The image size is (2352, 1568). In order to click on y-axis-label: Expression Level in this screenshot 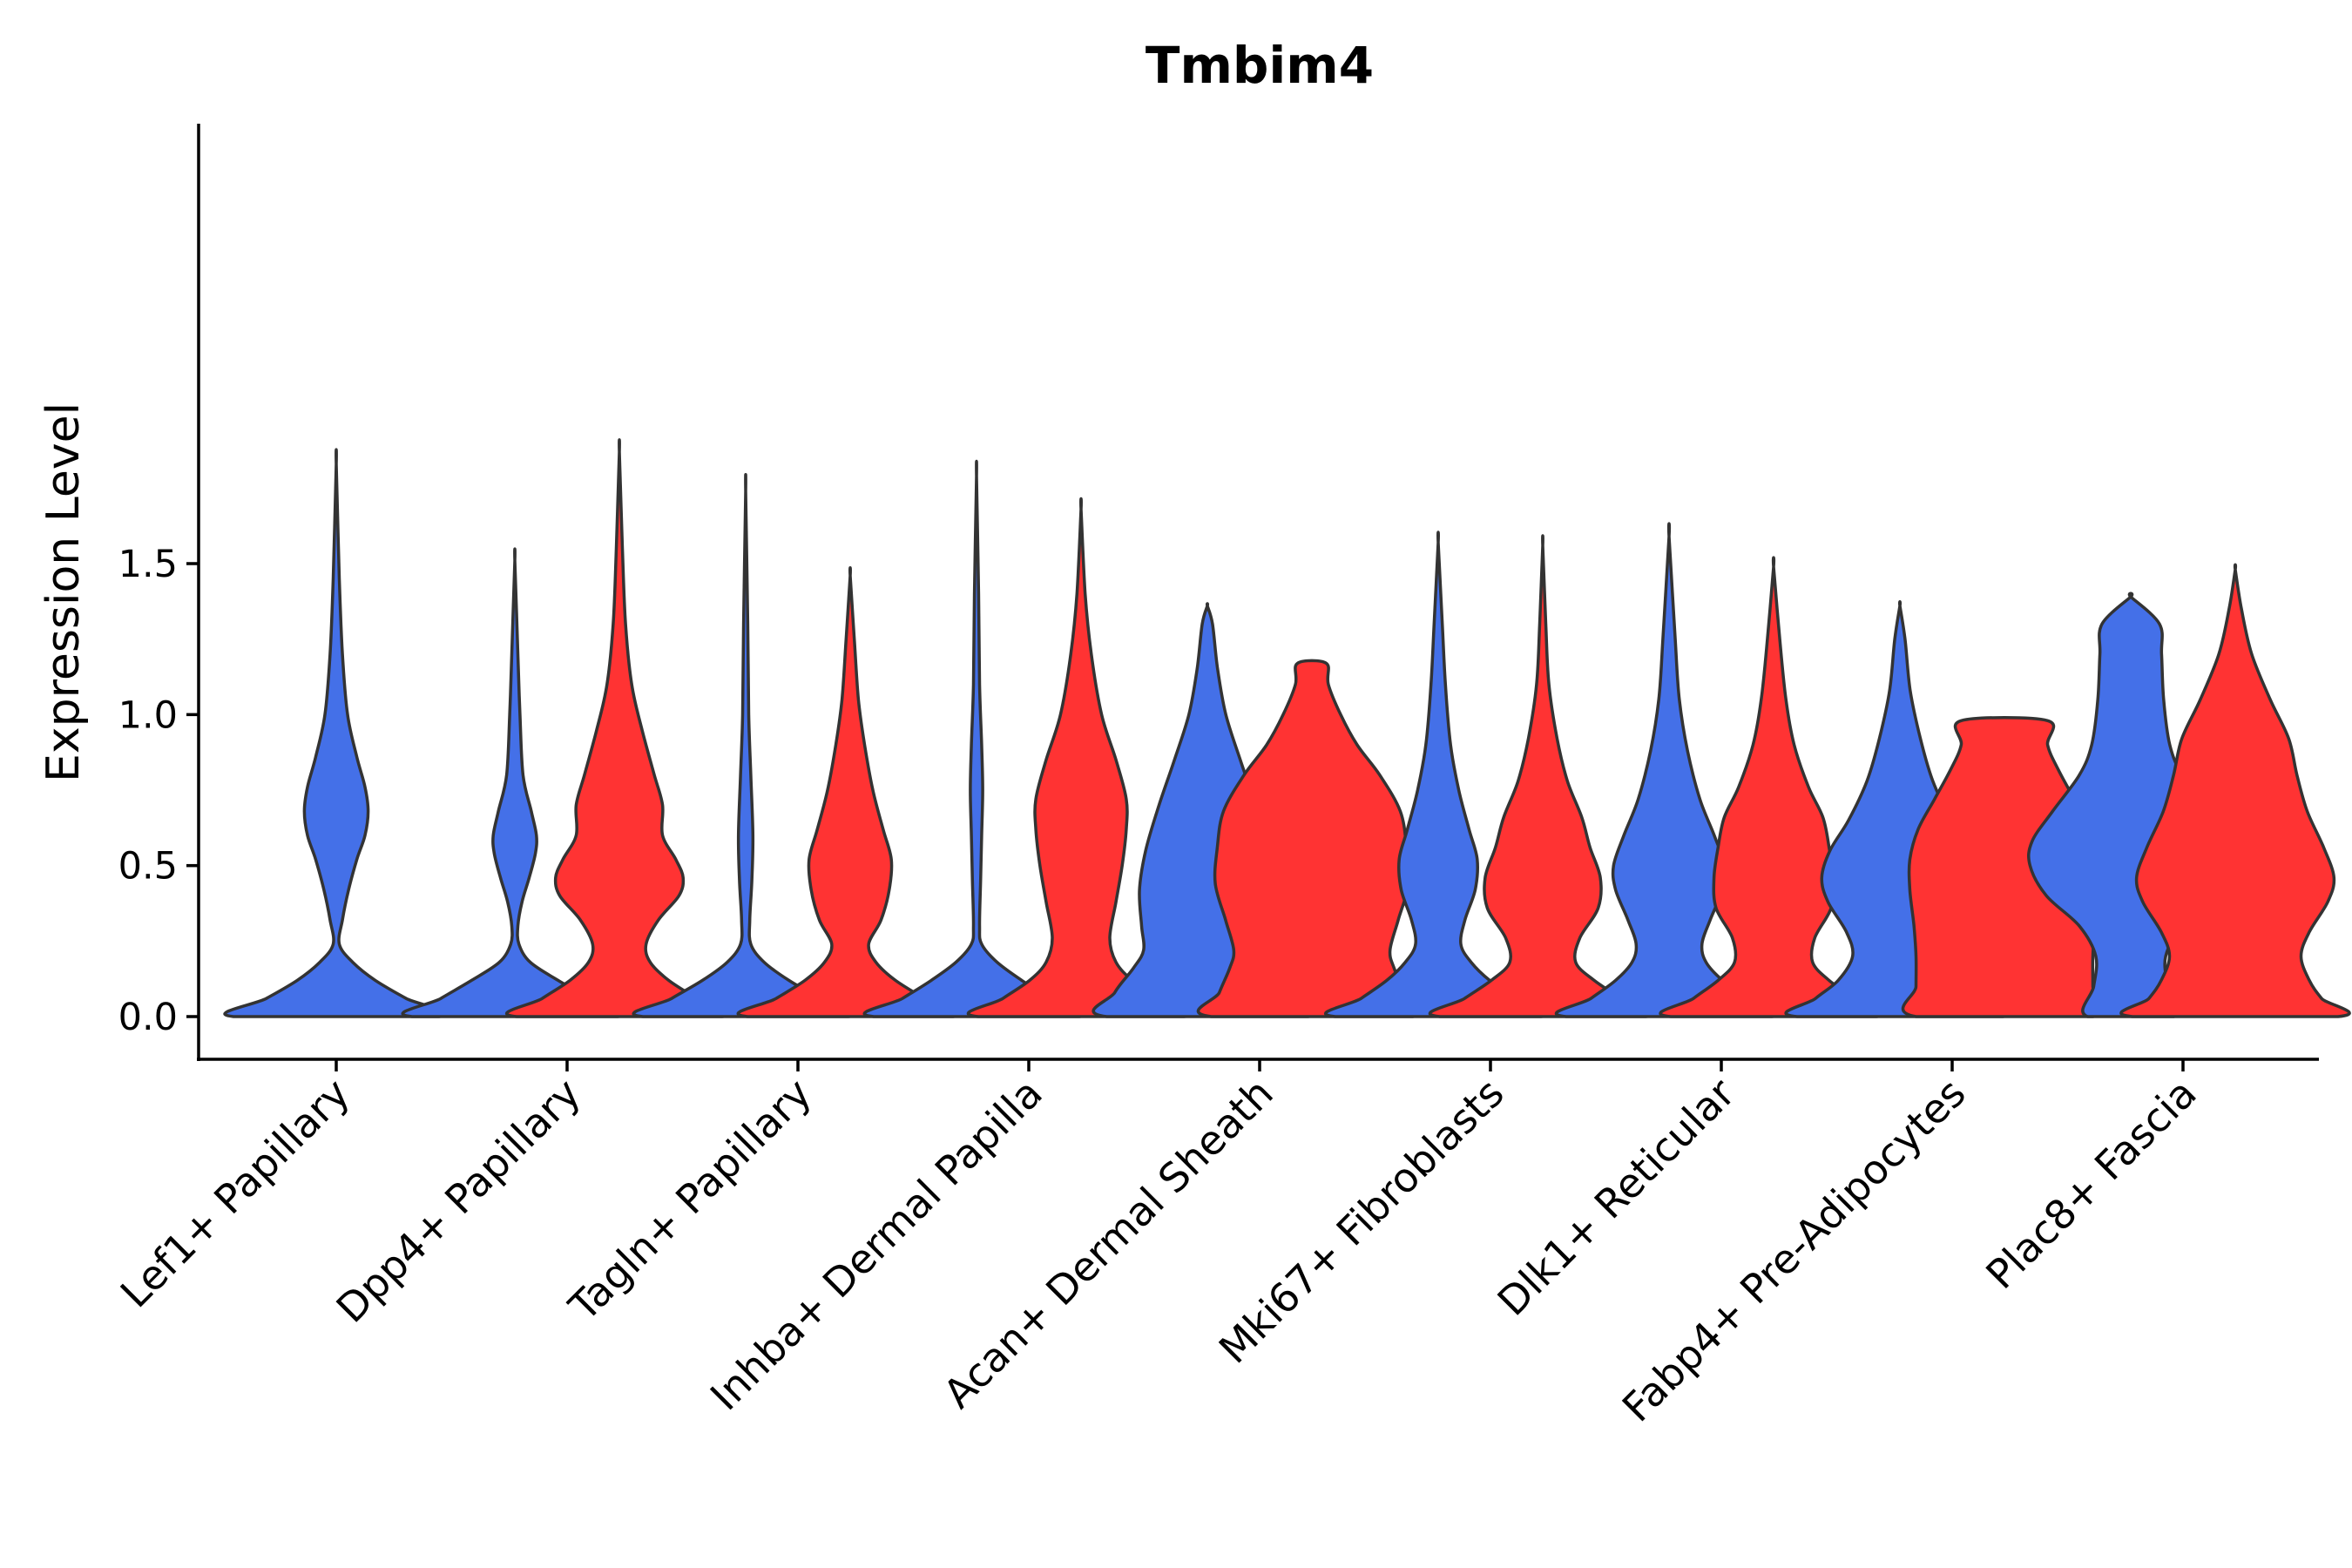, I will do `click(64, 592)`.